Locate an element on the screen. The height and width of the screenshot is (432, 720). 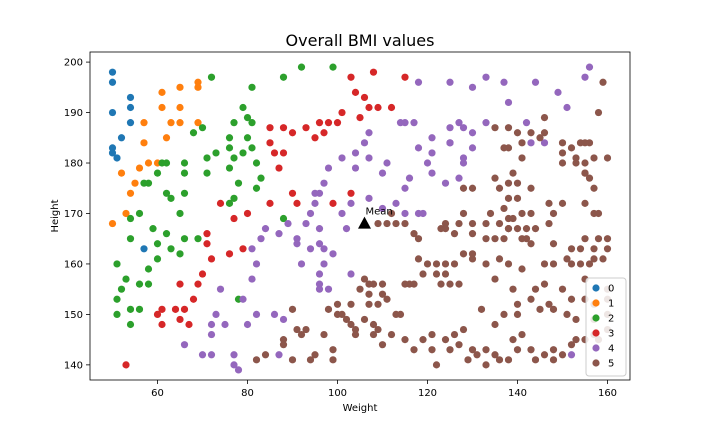
y-axis-title: Height is located at coordinates (55, 215).